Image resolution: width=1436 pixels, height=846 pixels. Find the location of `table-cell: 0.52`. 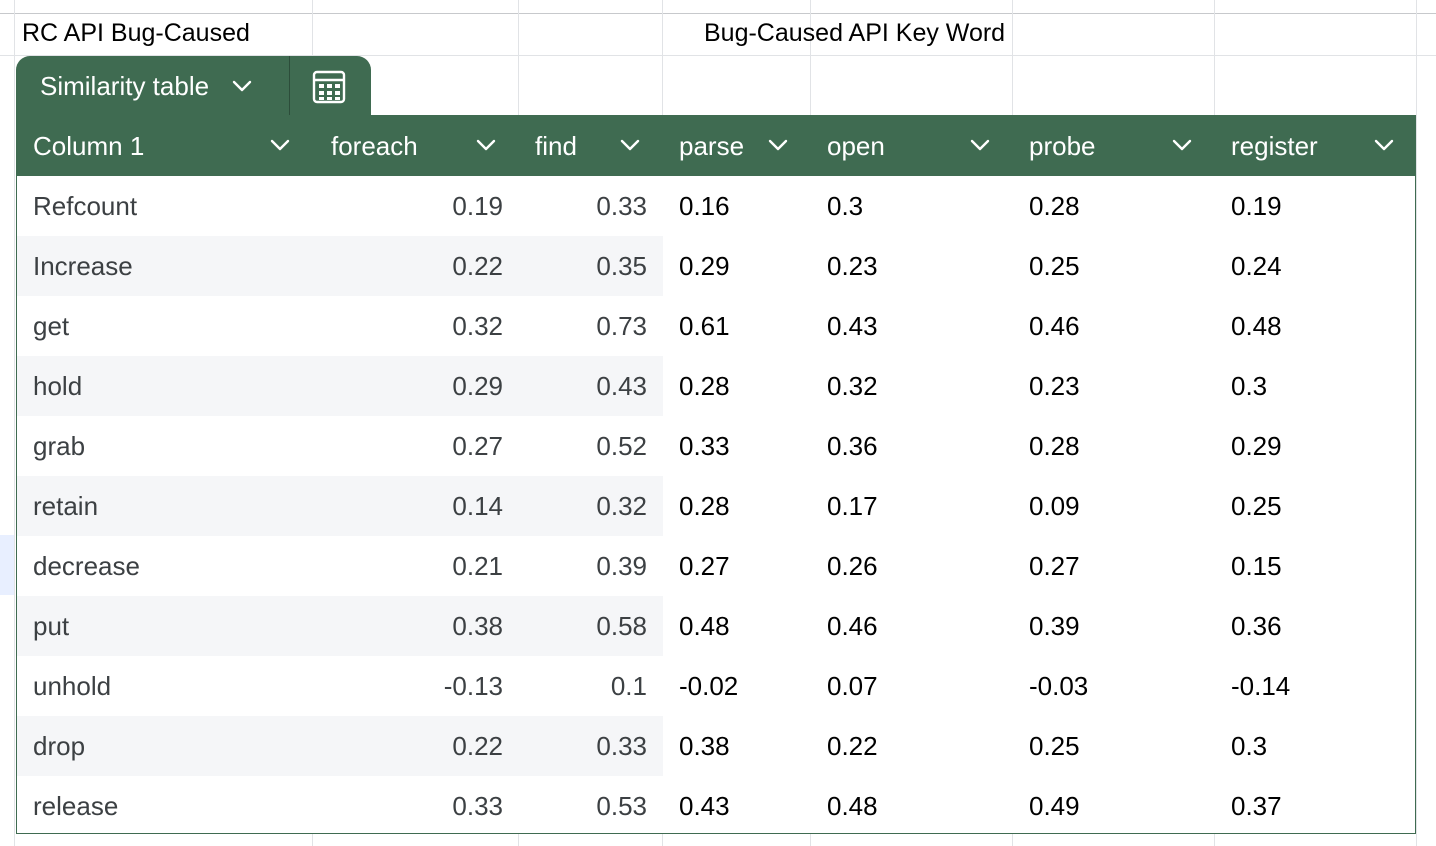

table-cell: 0.52 is located at coordinates (621, 446).